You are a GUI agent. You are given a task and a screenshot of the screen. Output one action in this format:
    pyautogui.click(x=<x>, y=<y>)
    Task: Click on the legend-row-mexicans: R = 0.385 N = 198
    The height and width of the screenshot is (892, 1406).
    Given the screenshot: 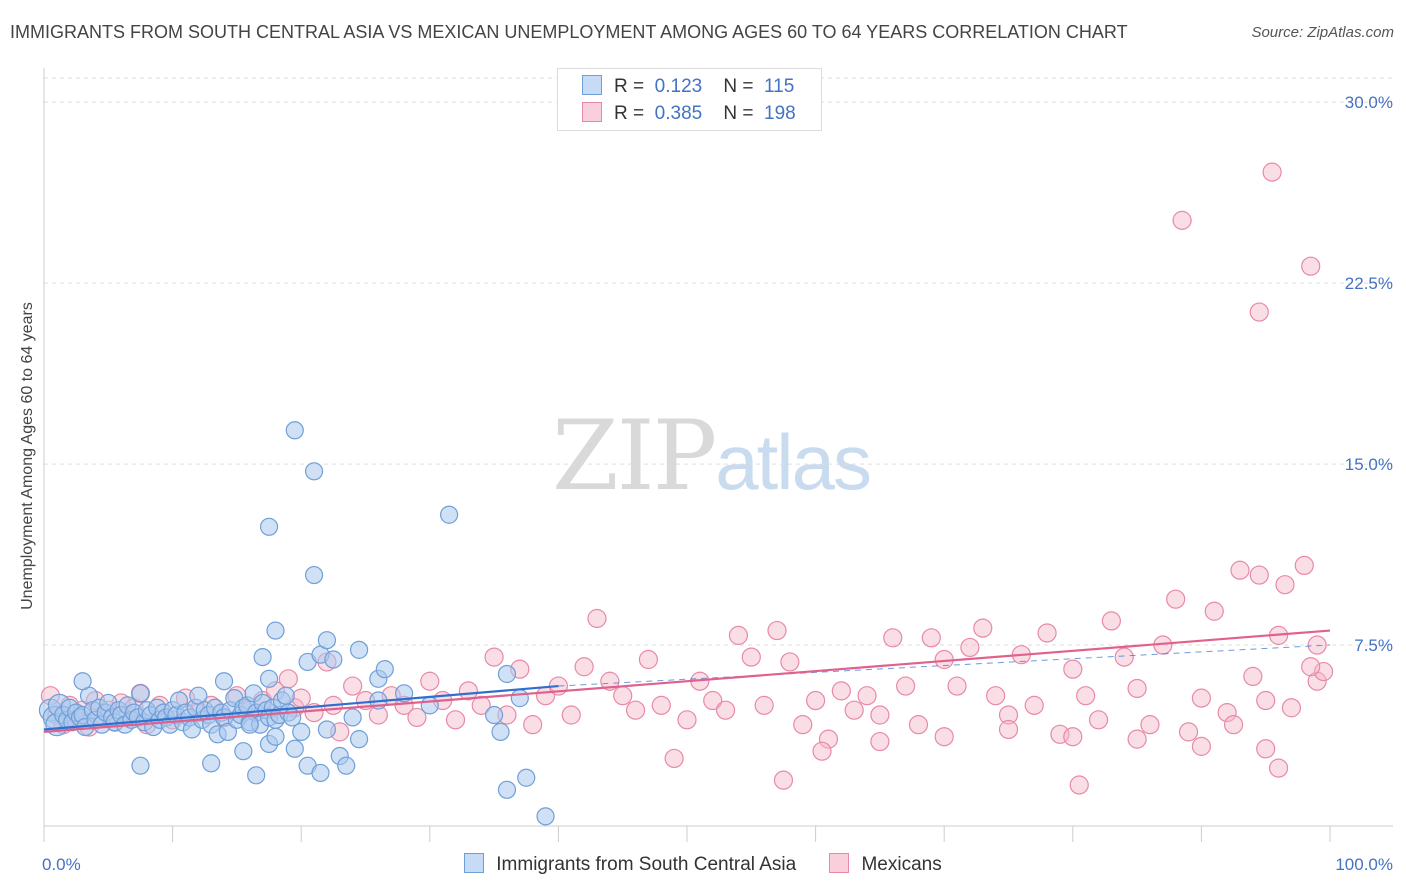 What is the action you would take?
    pyautogui.click(x=689, y=114)
    